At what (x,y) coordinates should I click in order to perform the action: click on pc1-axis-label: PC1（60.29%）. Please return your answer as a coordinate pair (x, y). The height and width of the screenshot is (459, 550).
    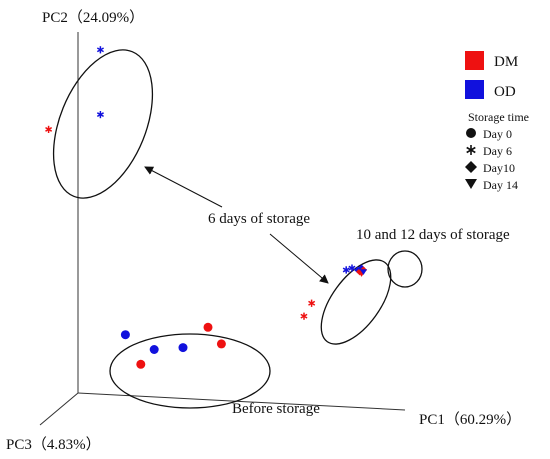
    Looking at the image, I should click on (470, 419).